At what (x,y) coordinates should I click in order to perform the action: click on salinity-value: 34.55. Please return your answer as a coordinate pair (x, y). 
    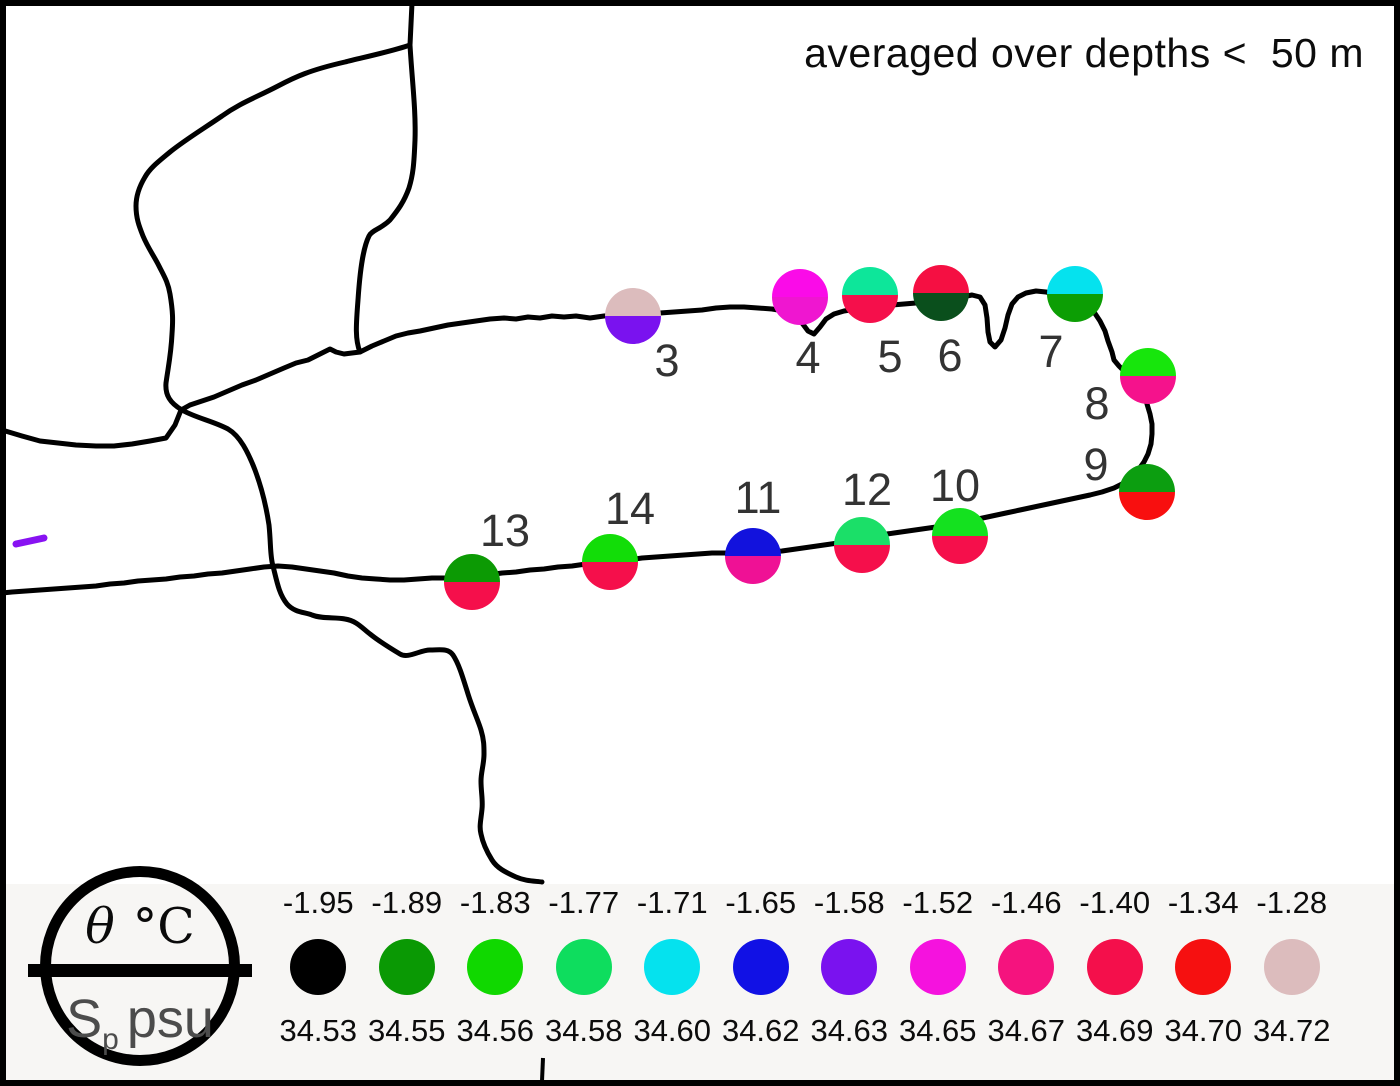
    Looking at the image, I should click on (406, 1030).